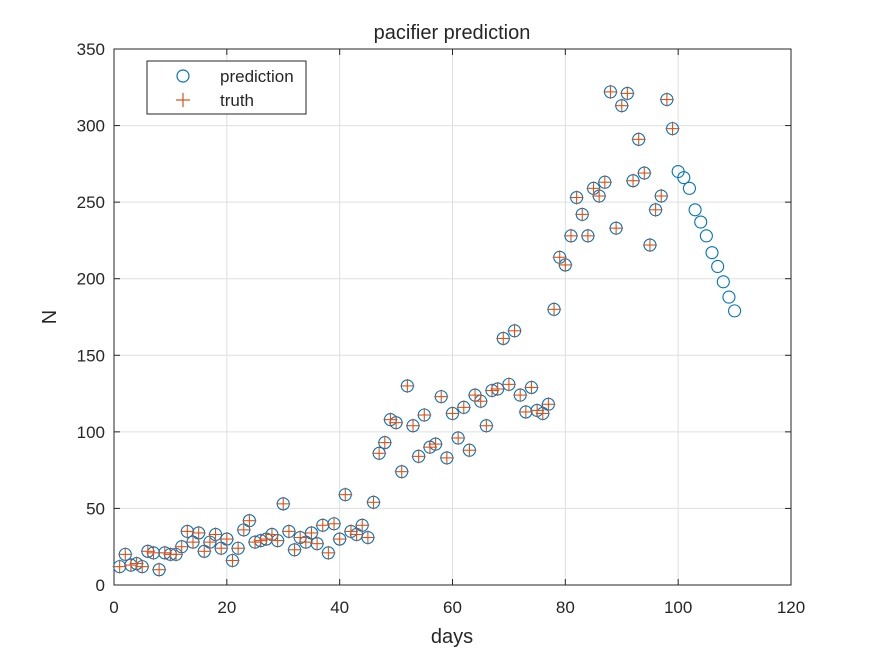 The image size is (875, 656). What do you see at coordinates (50, 317) in the screenshot?
I see `y-axis-label: N` at bounding box center [50, 317].